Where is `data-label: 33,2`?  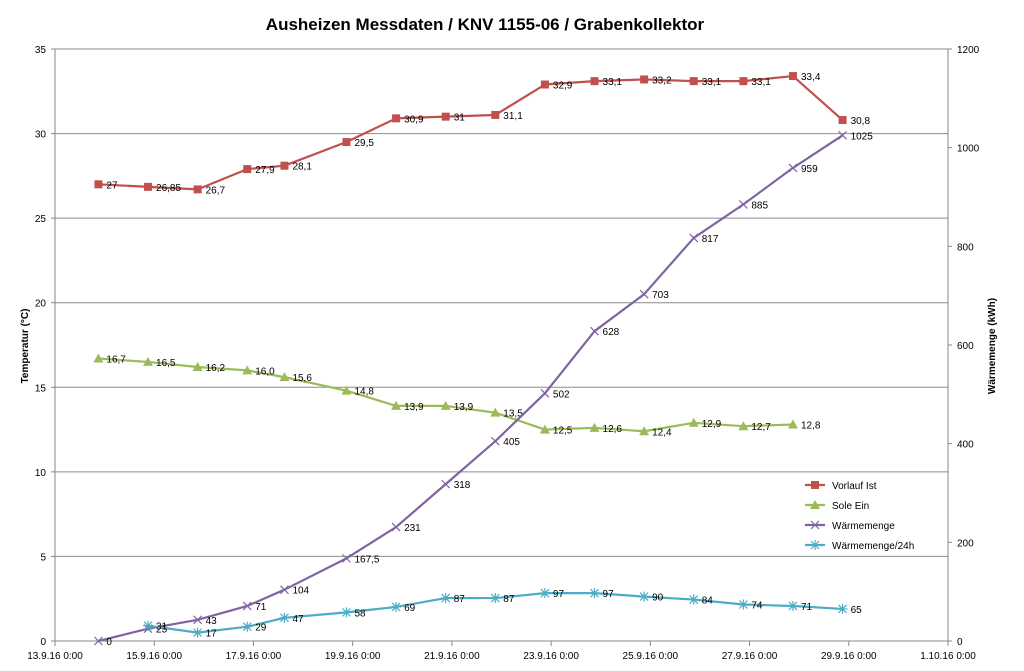 data-label: 33,2 is located at coordinates (662, 80).